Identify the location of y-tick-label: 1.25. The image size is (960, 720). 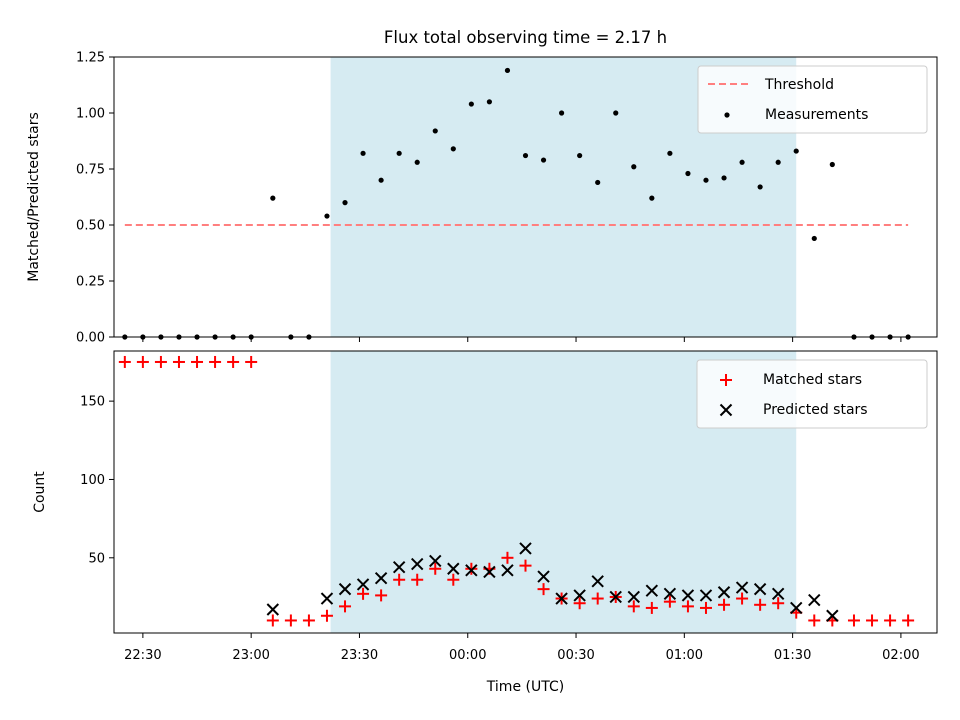
(90, 58).